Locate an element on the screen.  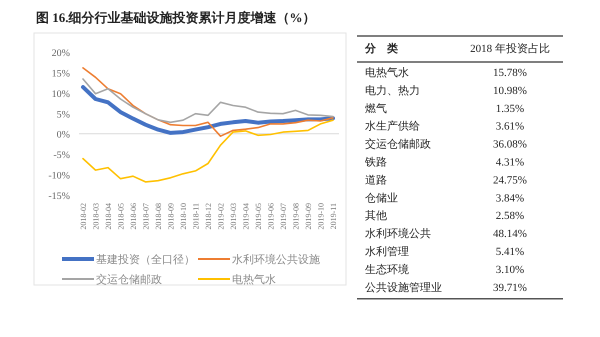
y-tick-label: 5% is located at coordinates (63, 114).